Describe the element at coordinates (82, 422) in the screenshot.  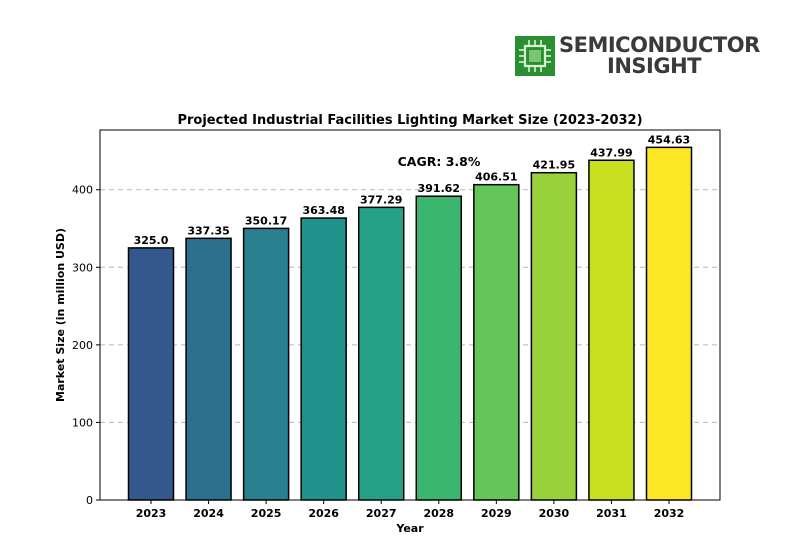
I see `y-tick-label: 100` at that location.